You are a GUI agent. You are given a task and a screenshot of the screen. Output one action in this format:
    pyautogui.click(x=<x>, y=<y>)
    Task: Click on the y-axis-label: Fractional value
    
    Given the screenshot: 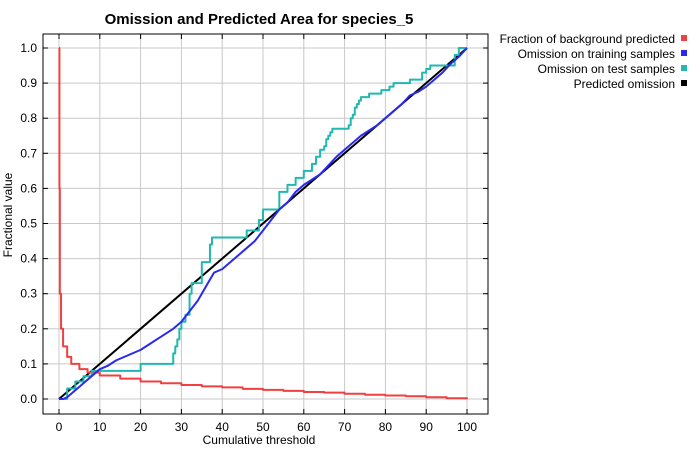 What is the action you would take?
    pyautogui.click(x=8, y=214)
    